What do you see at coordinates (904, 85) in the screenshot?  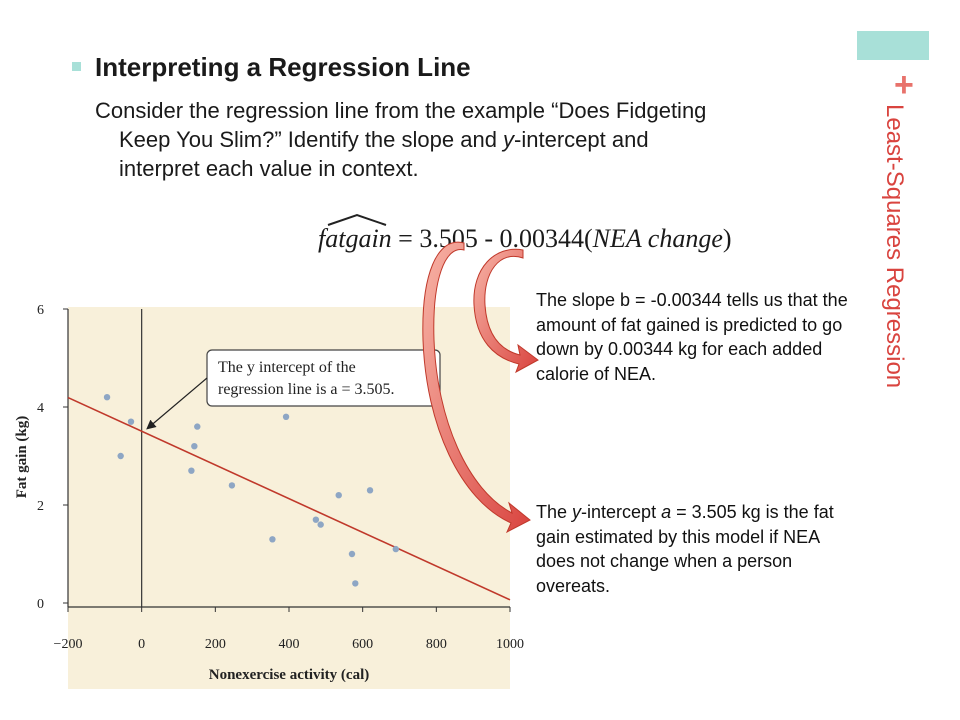 I see `plus-symbol: +` at bounding box center [904, 85].